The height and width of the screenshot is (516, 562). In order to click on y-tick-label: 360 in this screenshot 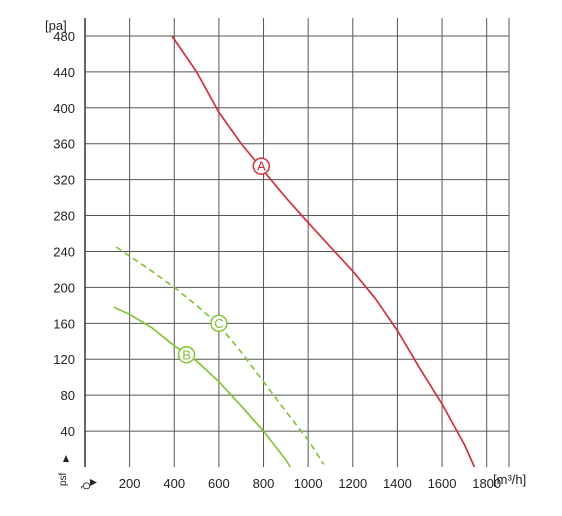, I will do `click(64, 144)`.